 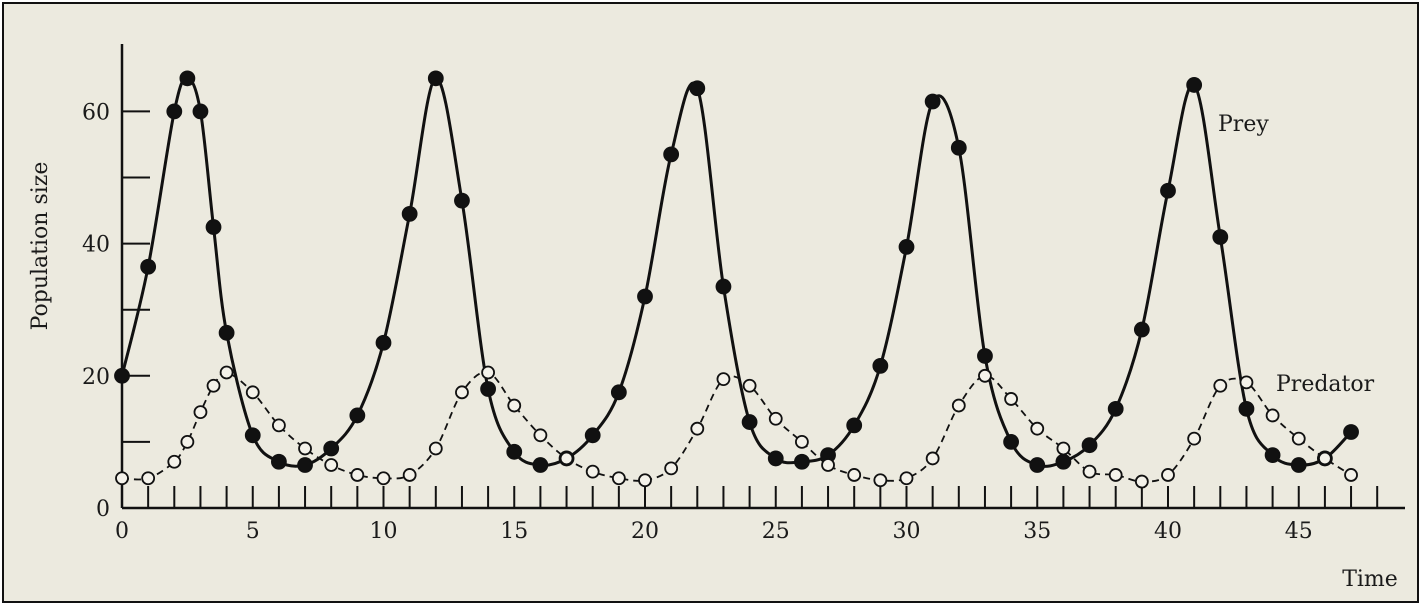 I want to click on x-tick-label: 30, so click(x=907, y=531).